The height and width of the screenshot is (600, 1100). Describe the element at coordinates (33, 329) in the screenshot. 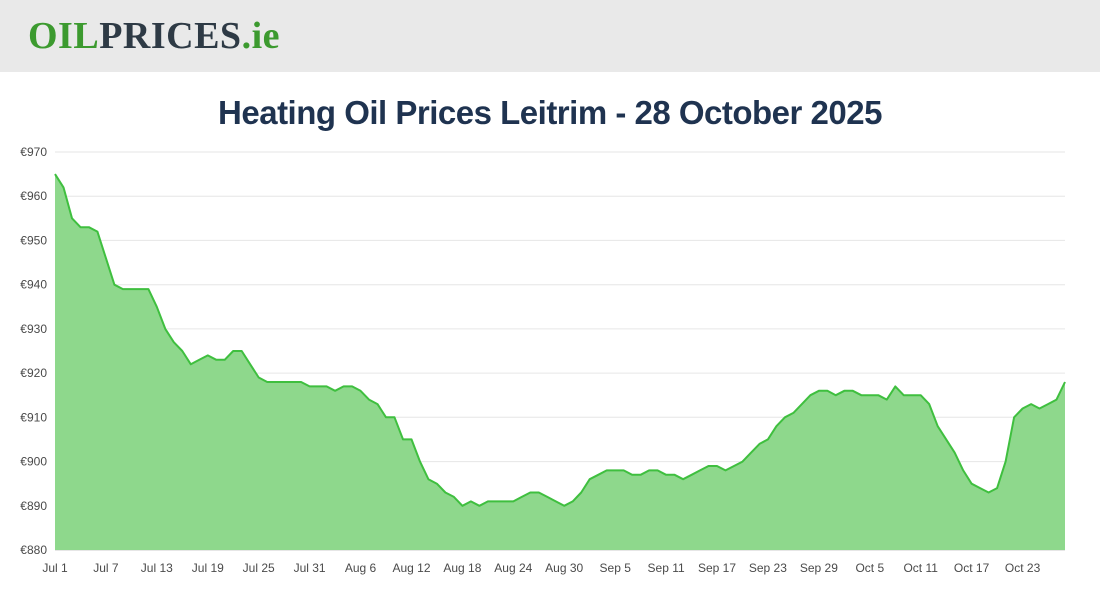

I see `svg-text: €930` at that location.